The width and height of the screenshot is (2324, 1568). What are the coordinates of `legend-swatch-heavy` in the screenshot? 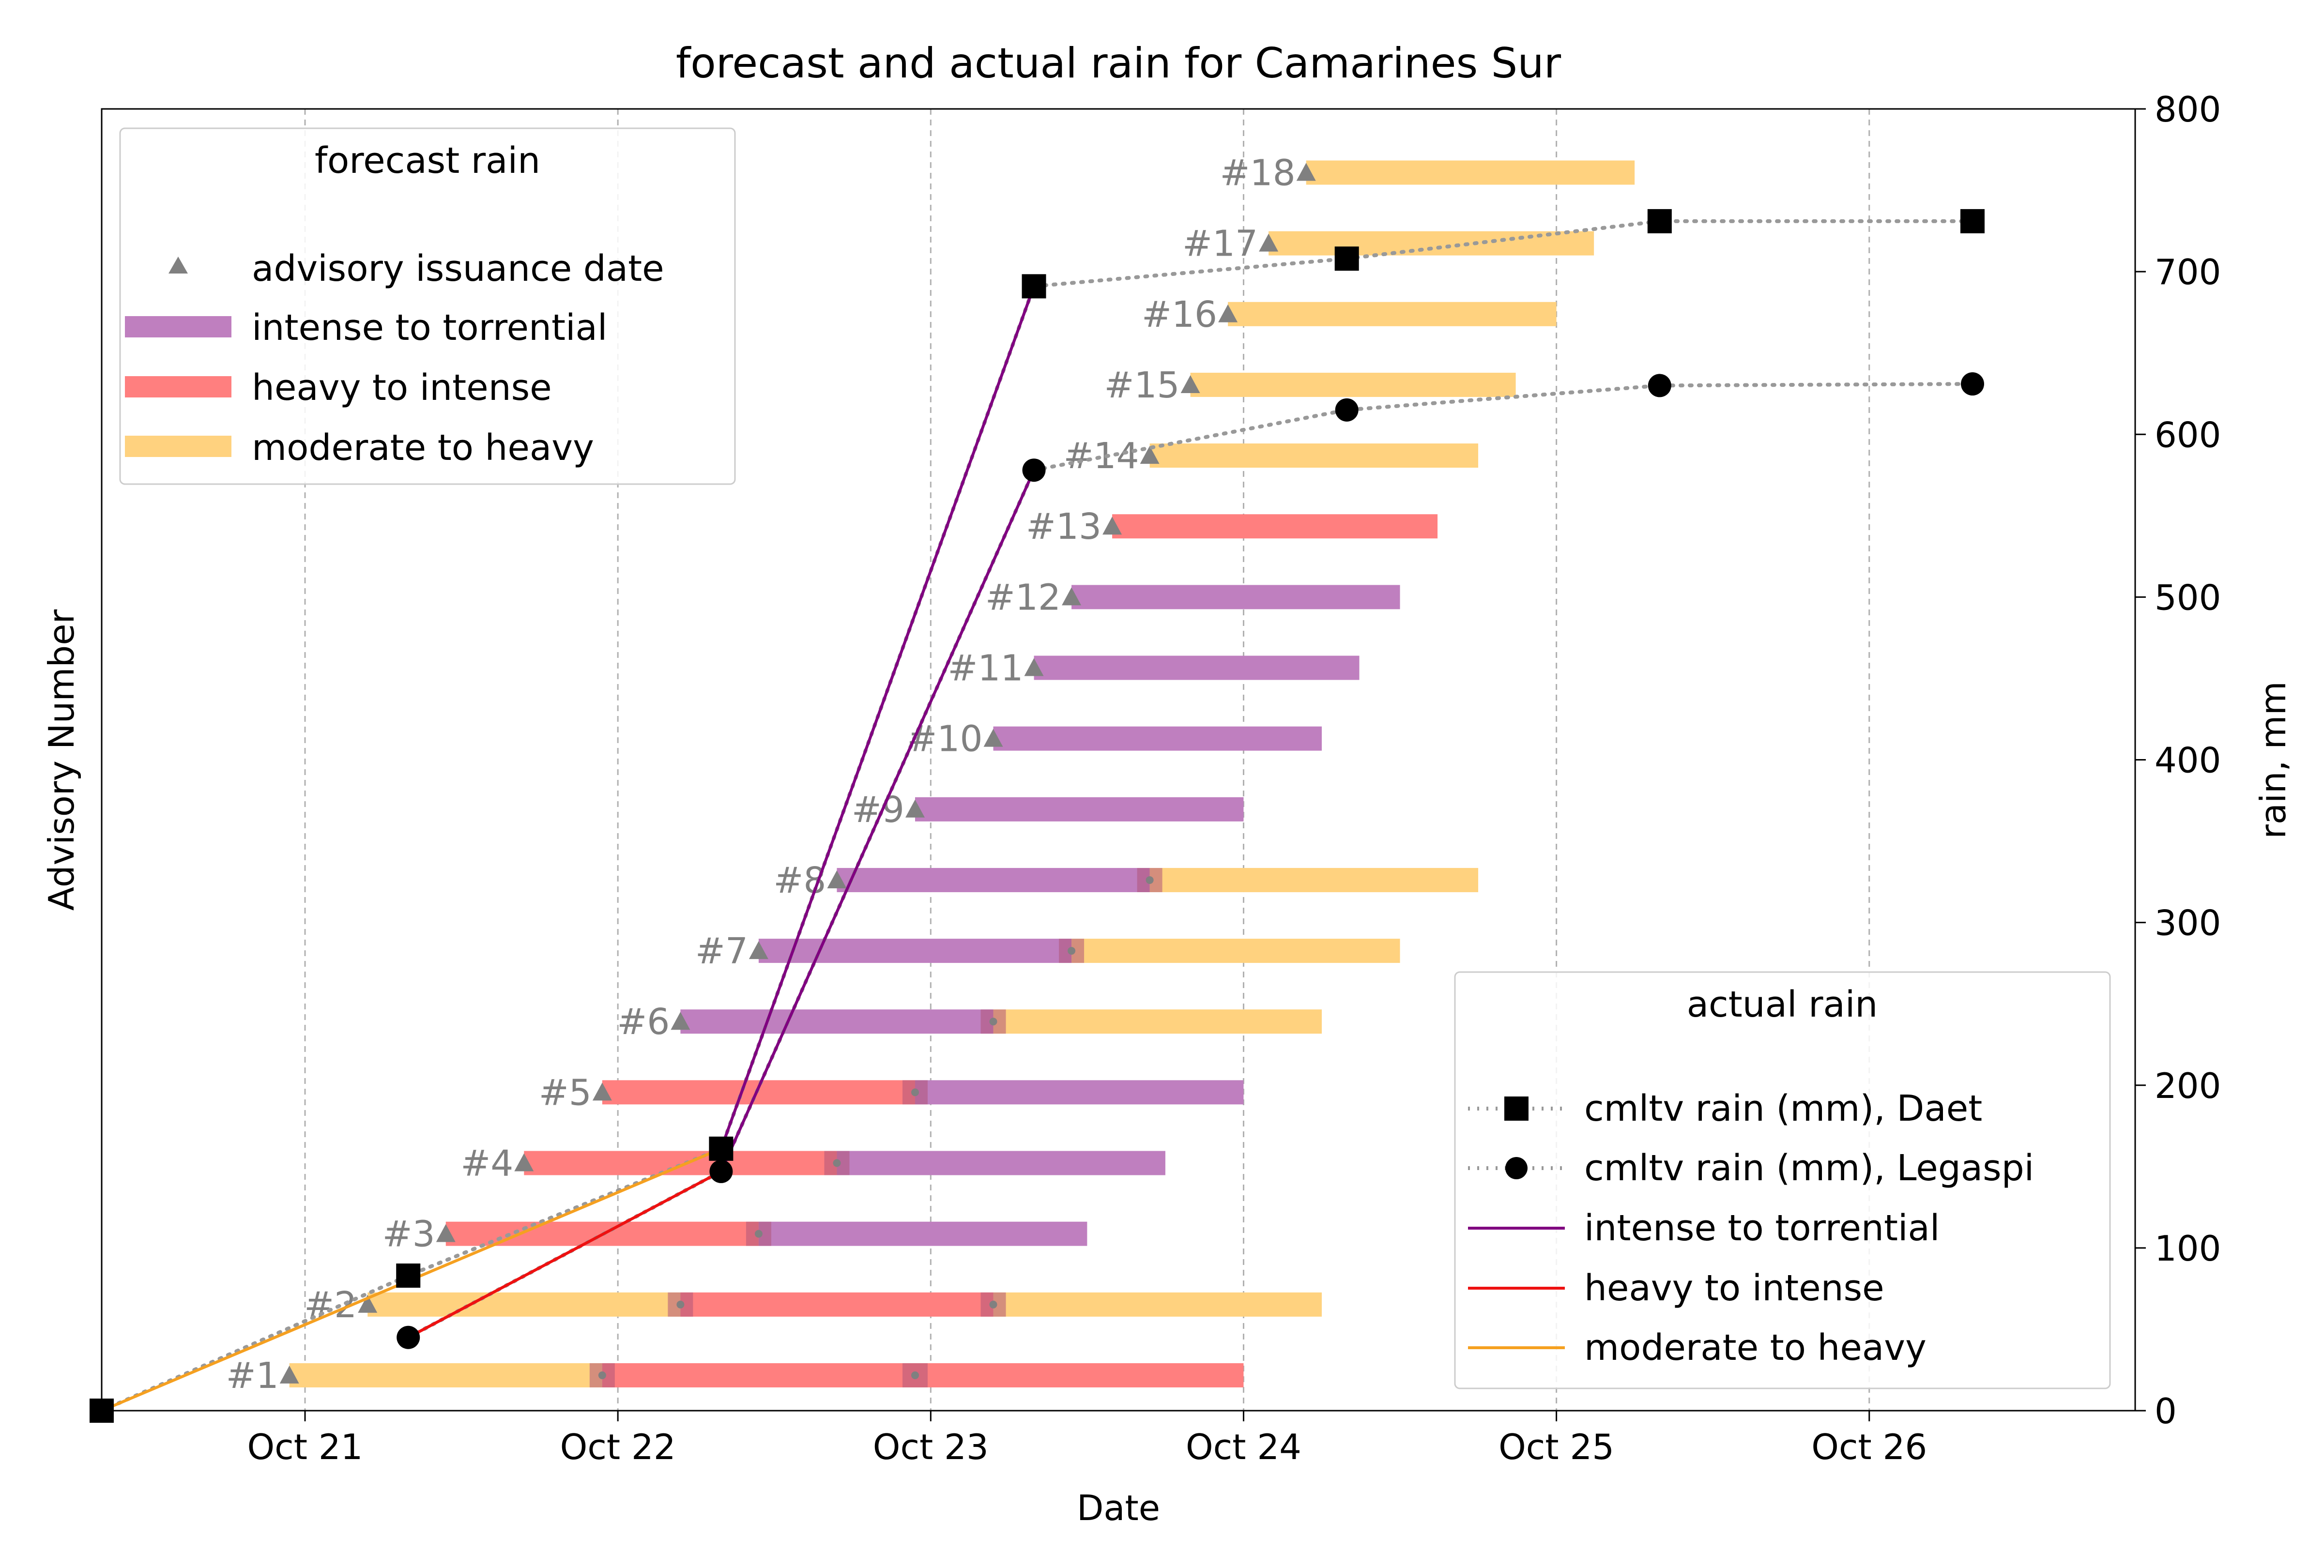 It's located at (178, 387).